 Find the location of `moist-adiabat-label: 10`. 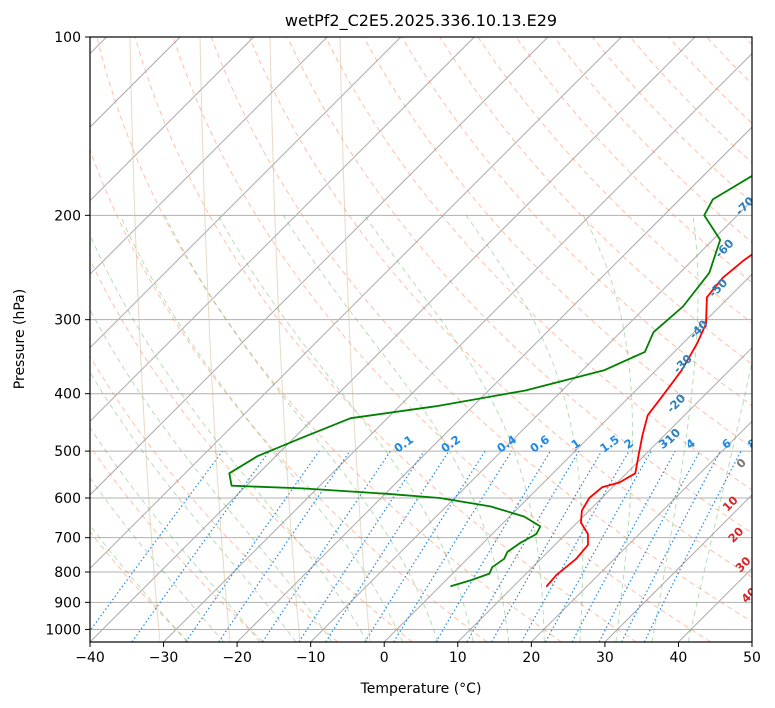

moist-adiabat-label: 10 is located at coordinates (730, 503).